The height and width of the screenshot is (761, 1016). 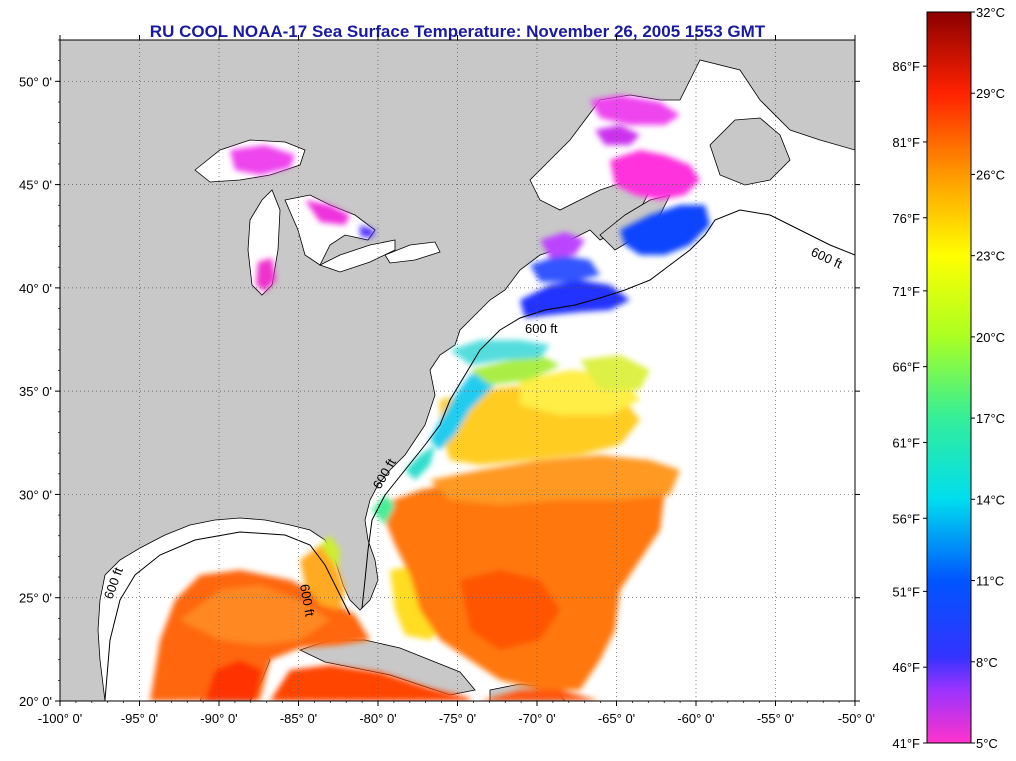 I want to click on lat-label: 25° 0', so click(x=35, y=598).